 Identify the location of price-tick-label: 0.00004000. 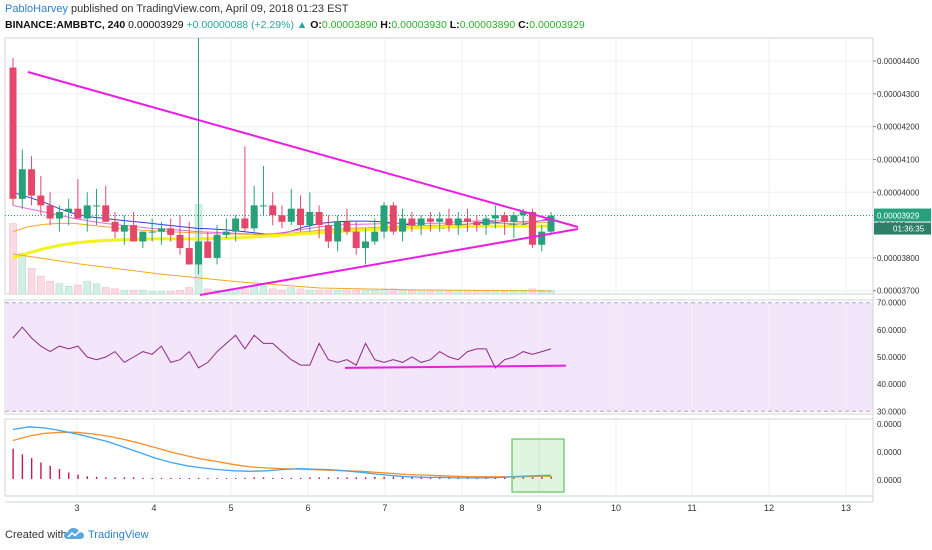
(898, 192).